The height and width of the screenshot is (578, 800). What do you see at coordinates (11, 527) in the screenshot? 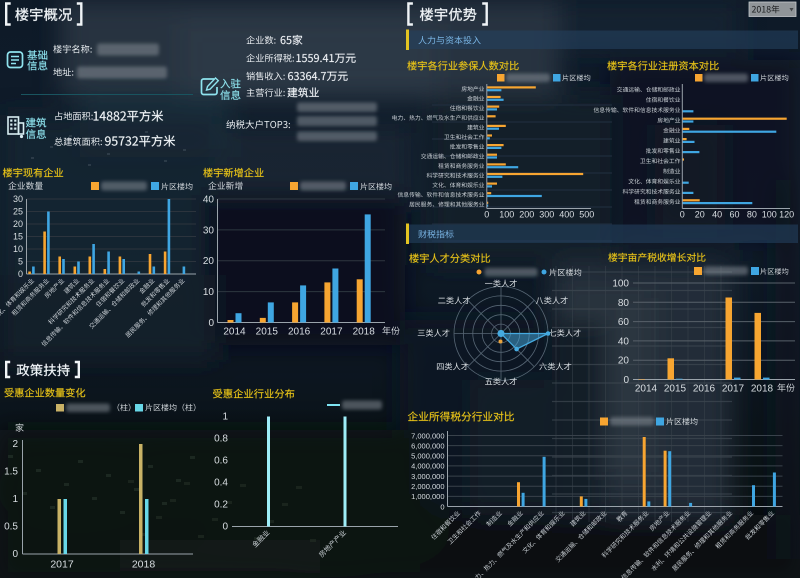
I see `svg-text: 0.5` at bounding box center [11, 527].